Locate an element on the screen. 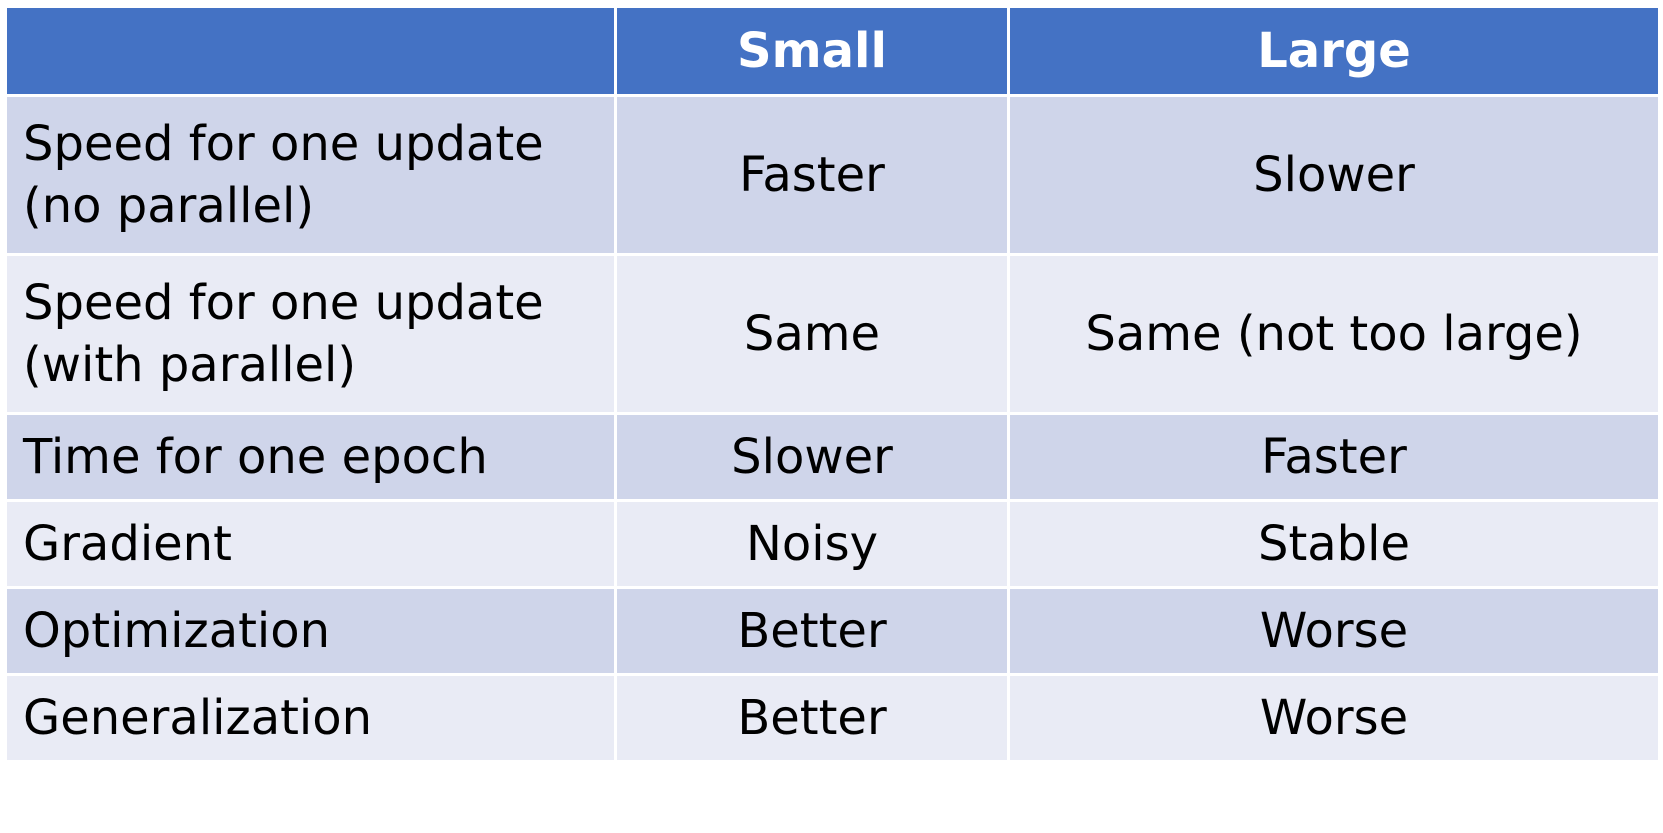 This screenshot has height=833, width=1663. row-label: Time for one epoch is located at coordinates (310, 457).